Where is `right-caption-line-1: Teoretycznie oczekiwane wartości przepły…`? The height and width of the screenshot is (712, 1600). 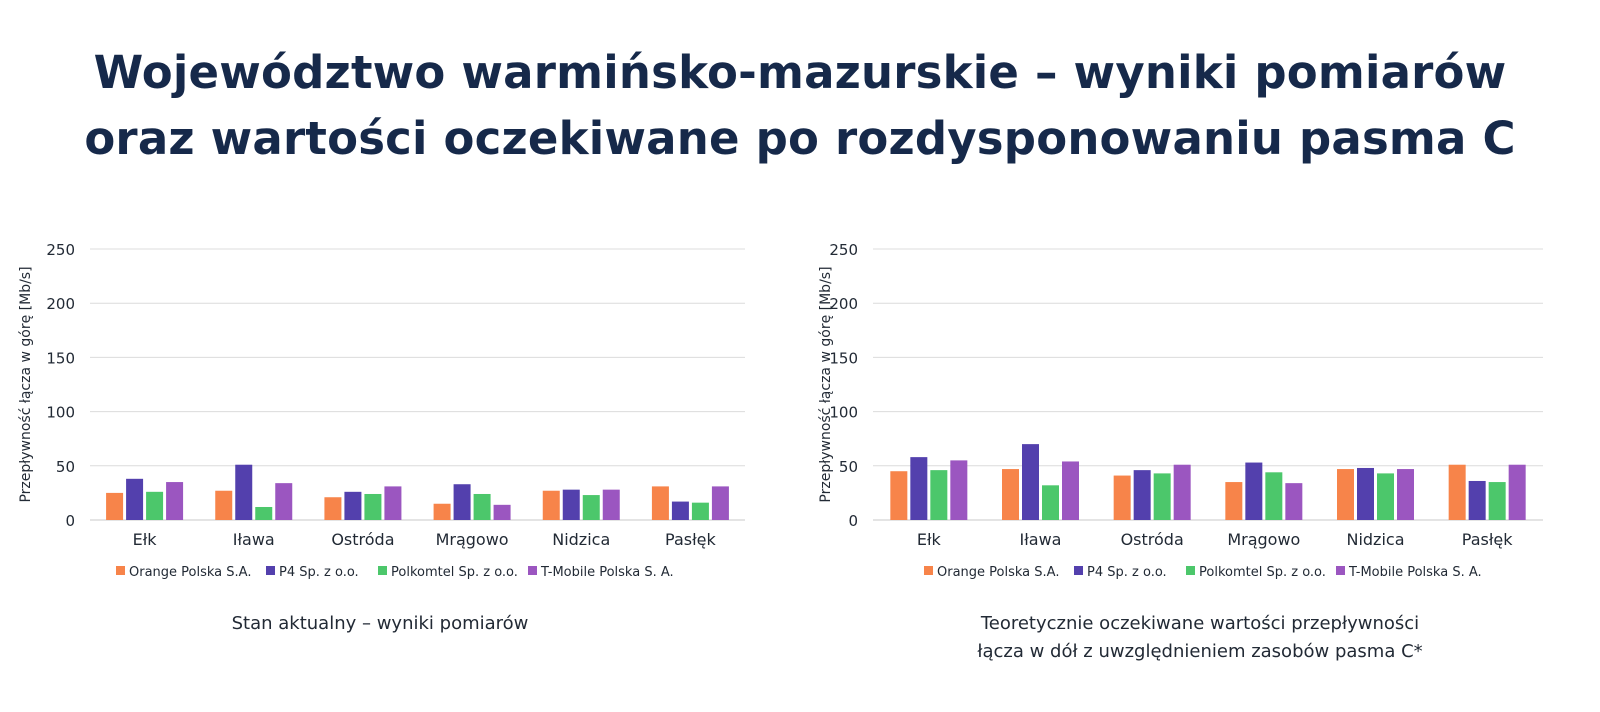
right-caption-line-1: Teoretycznie oczekiwane wartości przepły… is located at coordinates (1200, 623).